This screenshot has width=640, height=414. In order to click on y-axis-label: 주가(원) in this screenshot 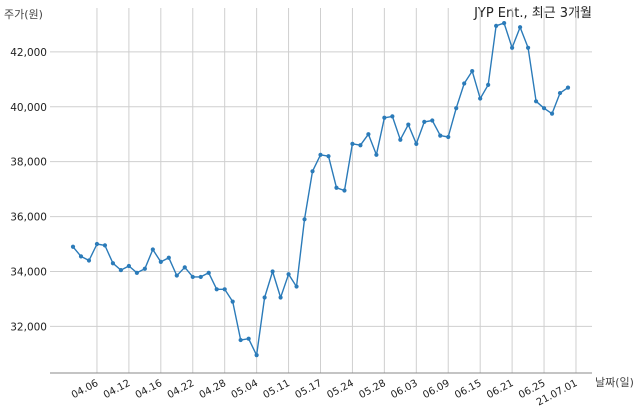, I will do `click(23, 14)`.